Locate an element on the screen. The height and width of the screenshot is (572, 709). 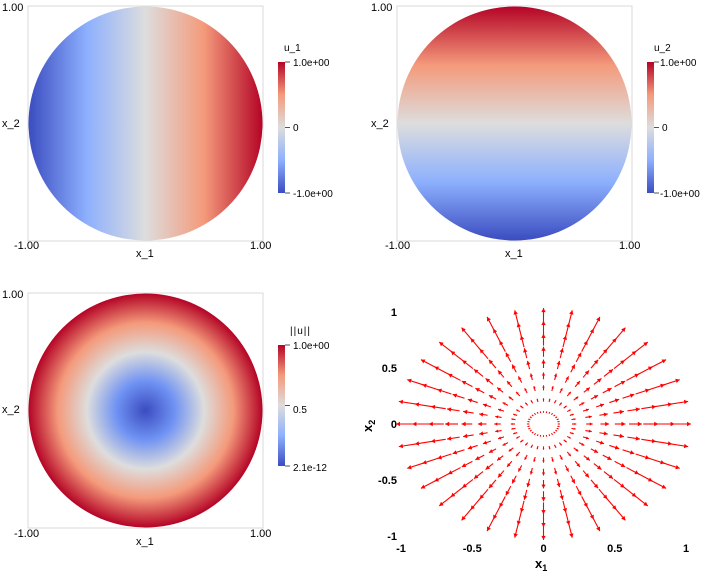
colorbar is located at coordinates (281, 405).